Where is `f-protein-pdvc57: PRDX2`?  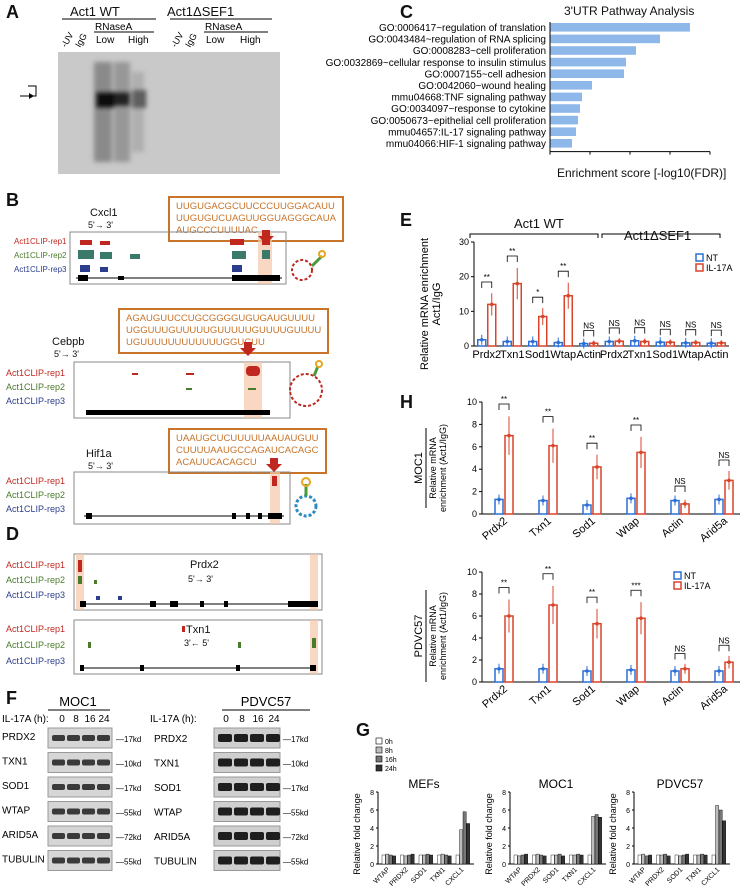
f-protein-pdvc57: PRDX2 is located at coordinates (171, 739).